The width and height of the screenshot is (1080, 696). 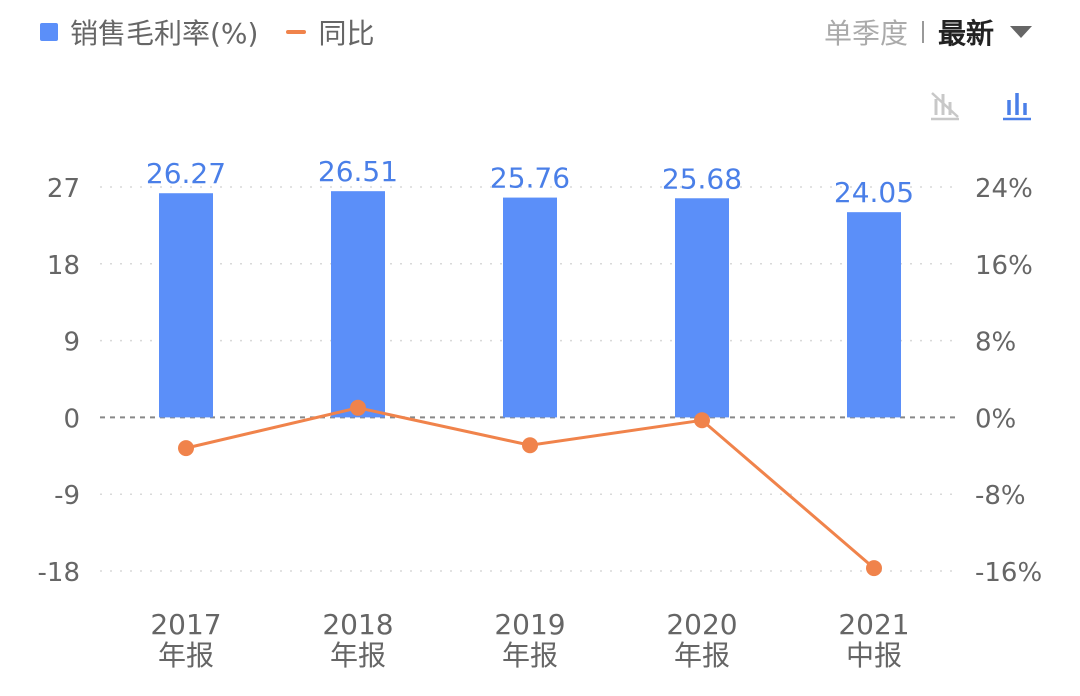 What do you see at coordinates (1000, 496) in the screenshot?
I see `y-right-tick-label: -8%` at bounding box center [1000, 496].